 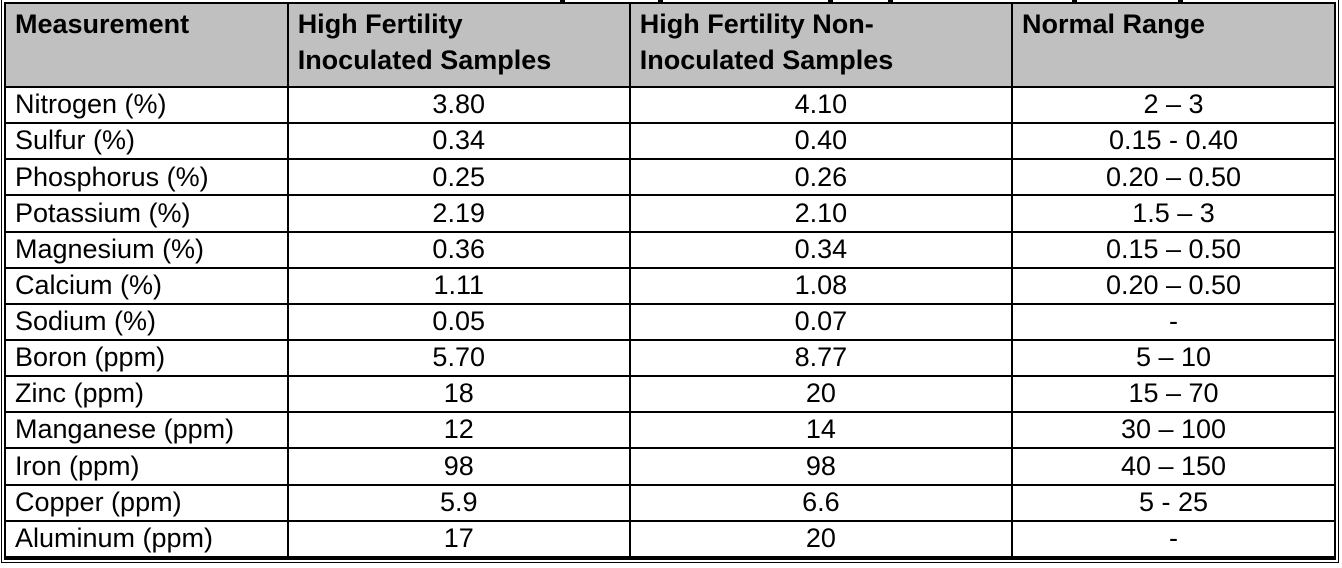 I want to click on cell-measurement: Sodium (%), so click(x=146, y=321).